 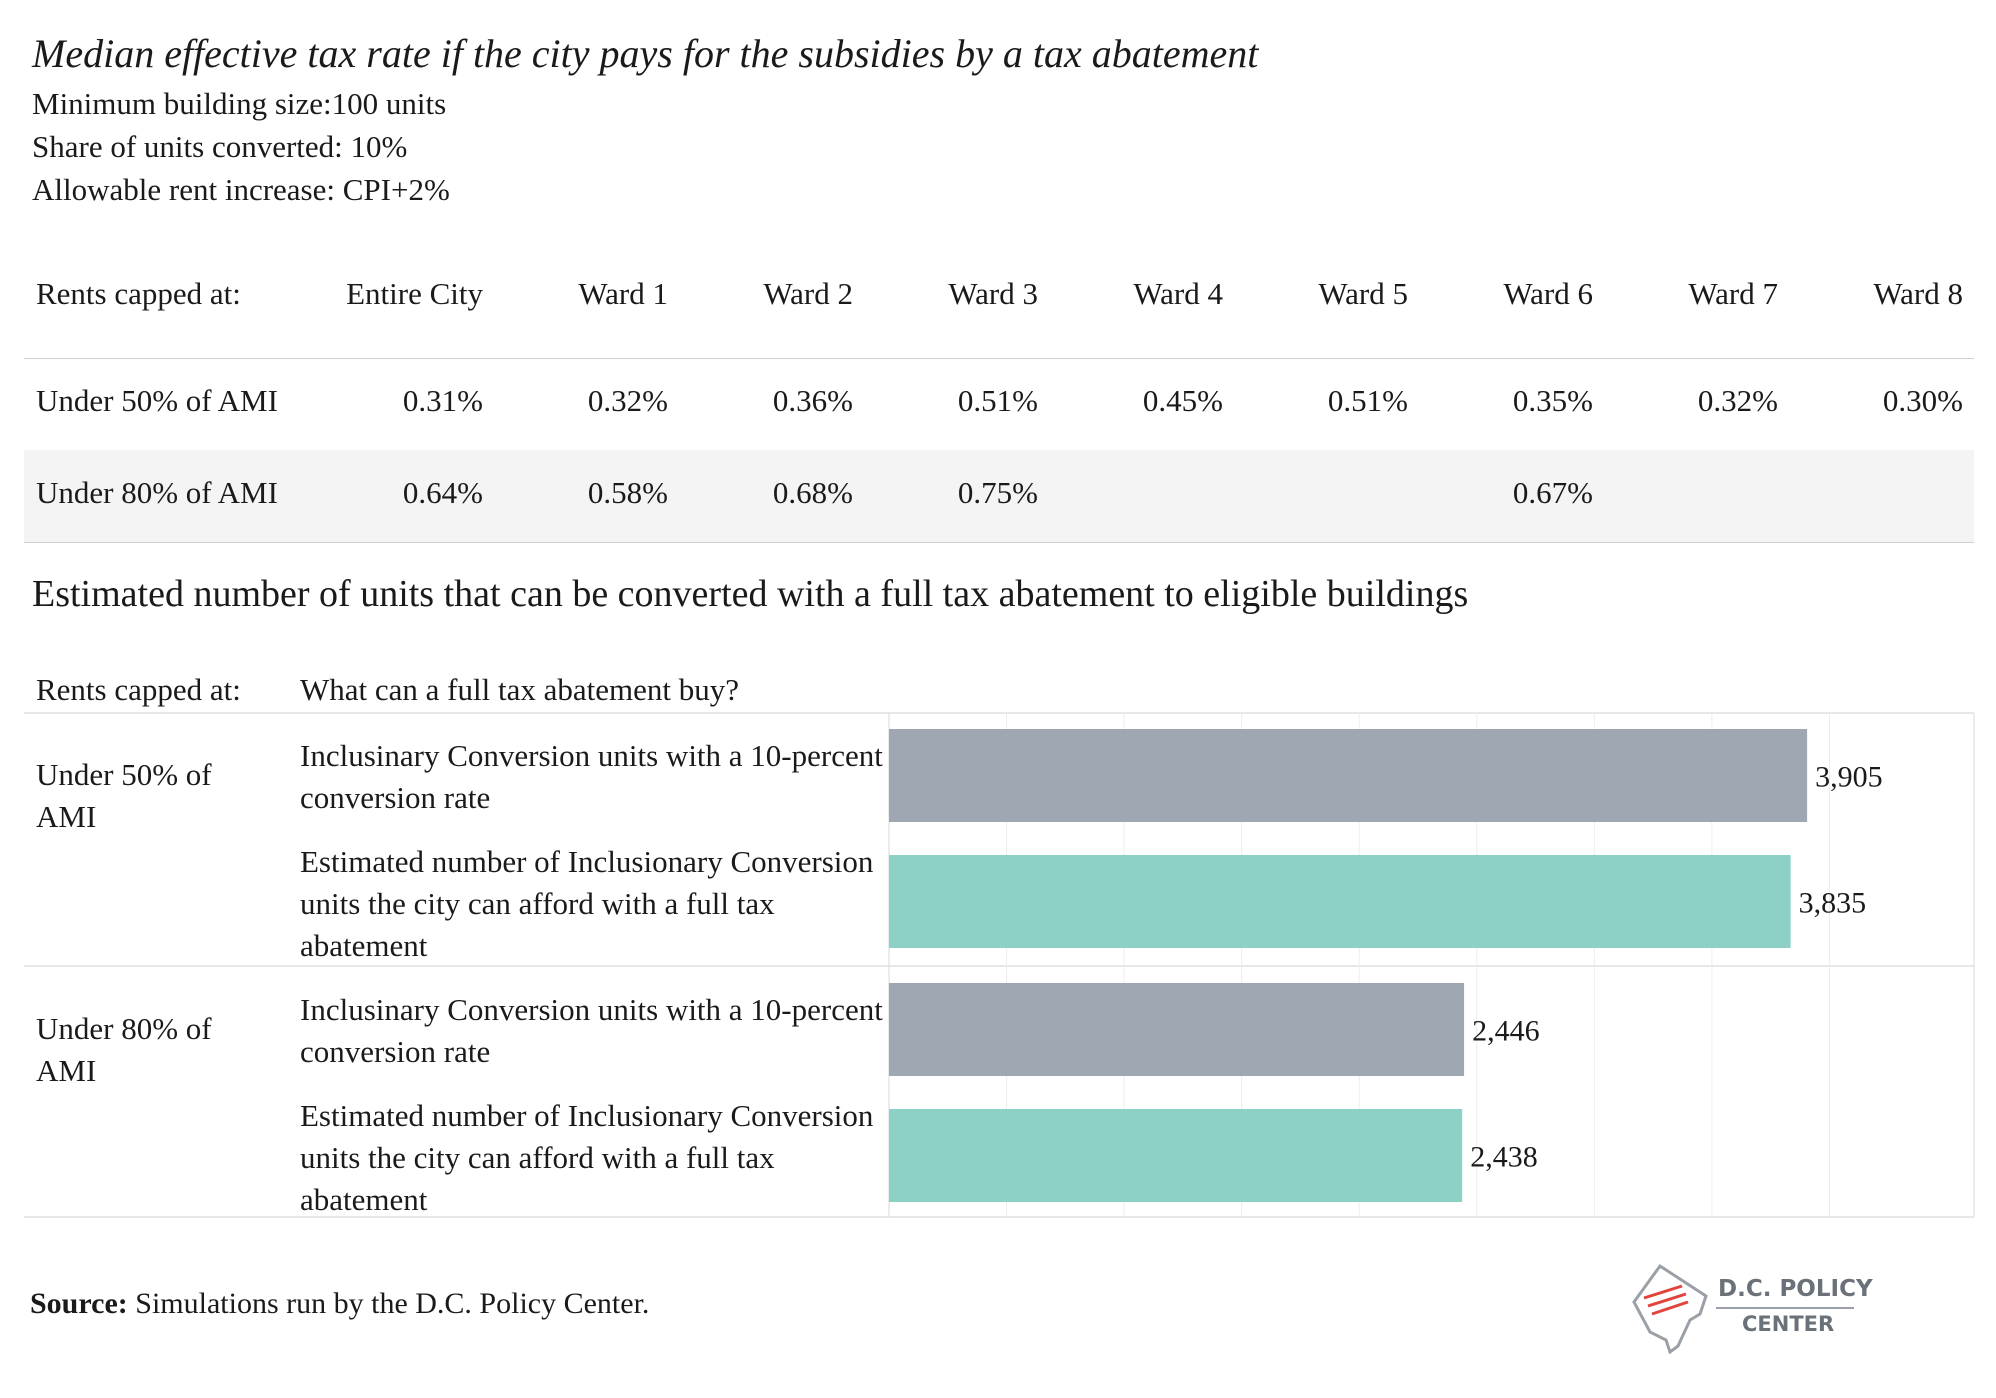 I want to click on group-label: Under 50% of AMI, so click(x=124, y=795).